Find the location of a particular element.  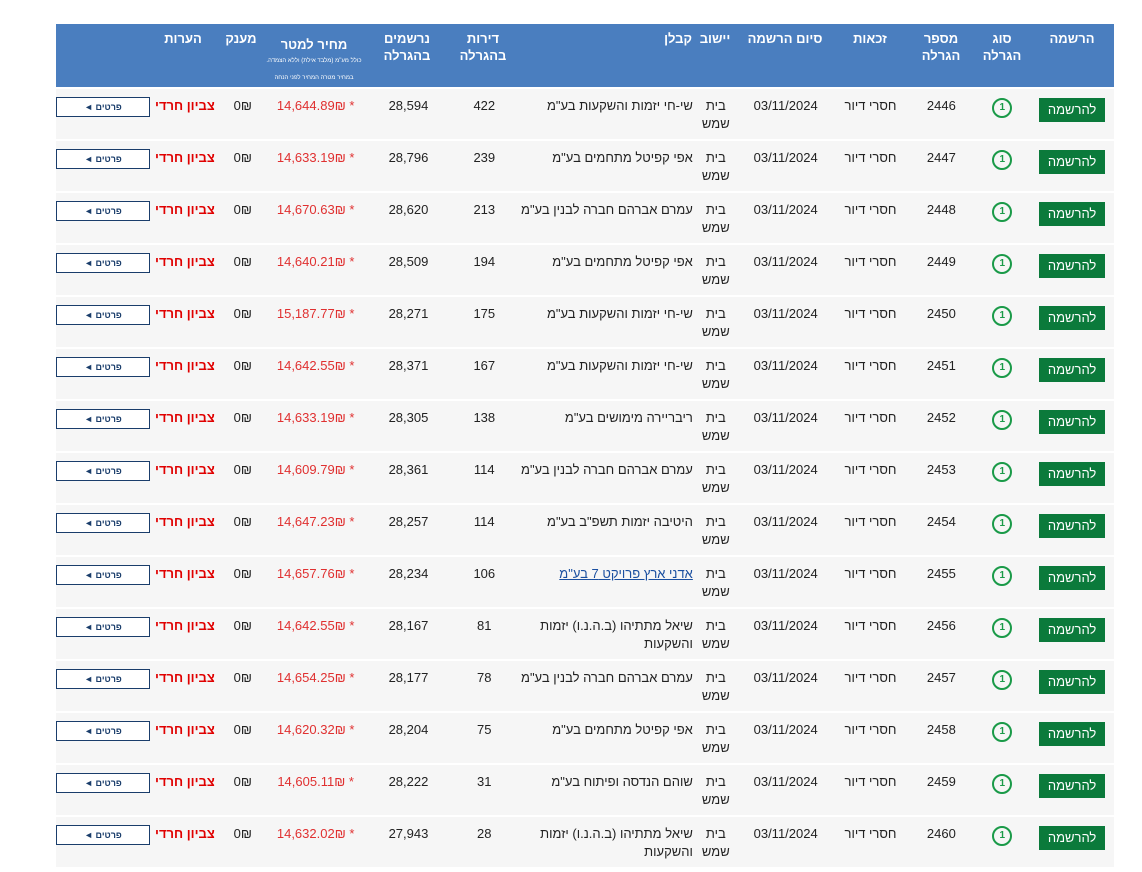

price: * 14,657.76₪ is located at coordinates (315, 573).